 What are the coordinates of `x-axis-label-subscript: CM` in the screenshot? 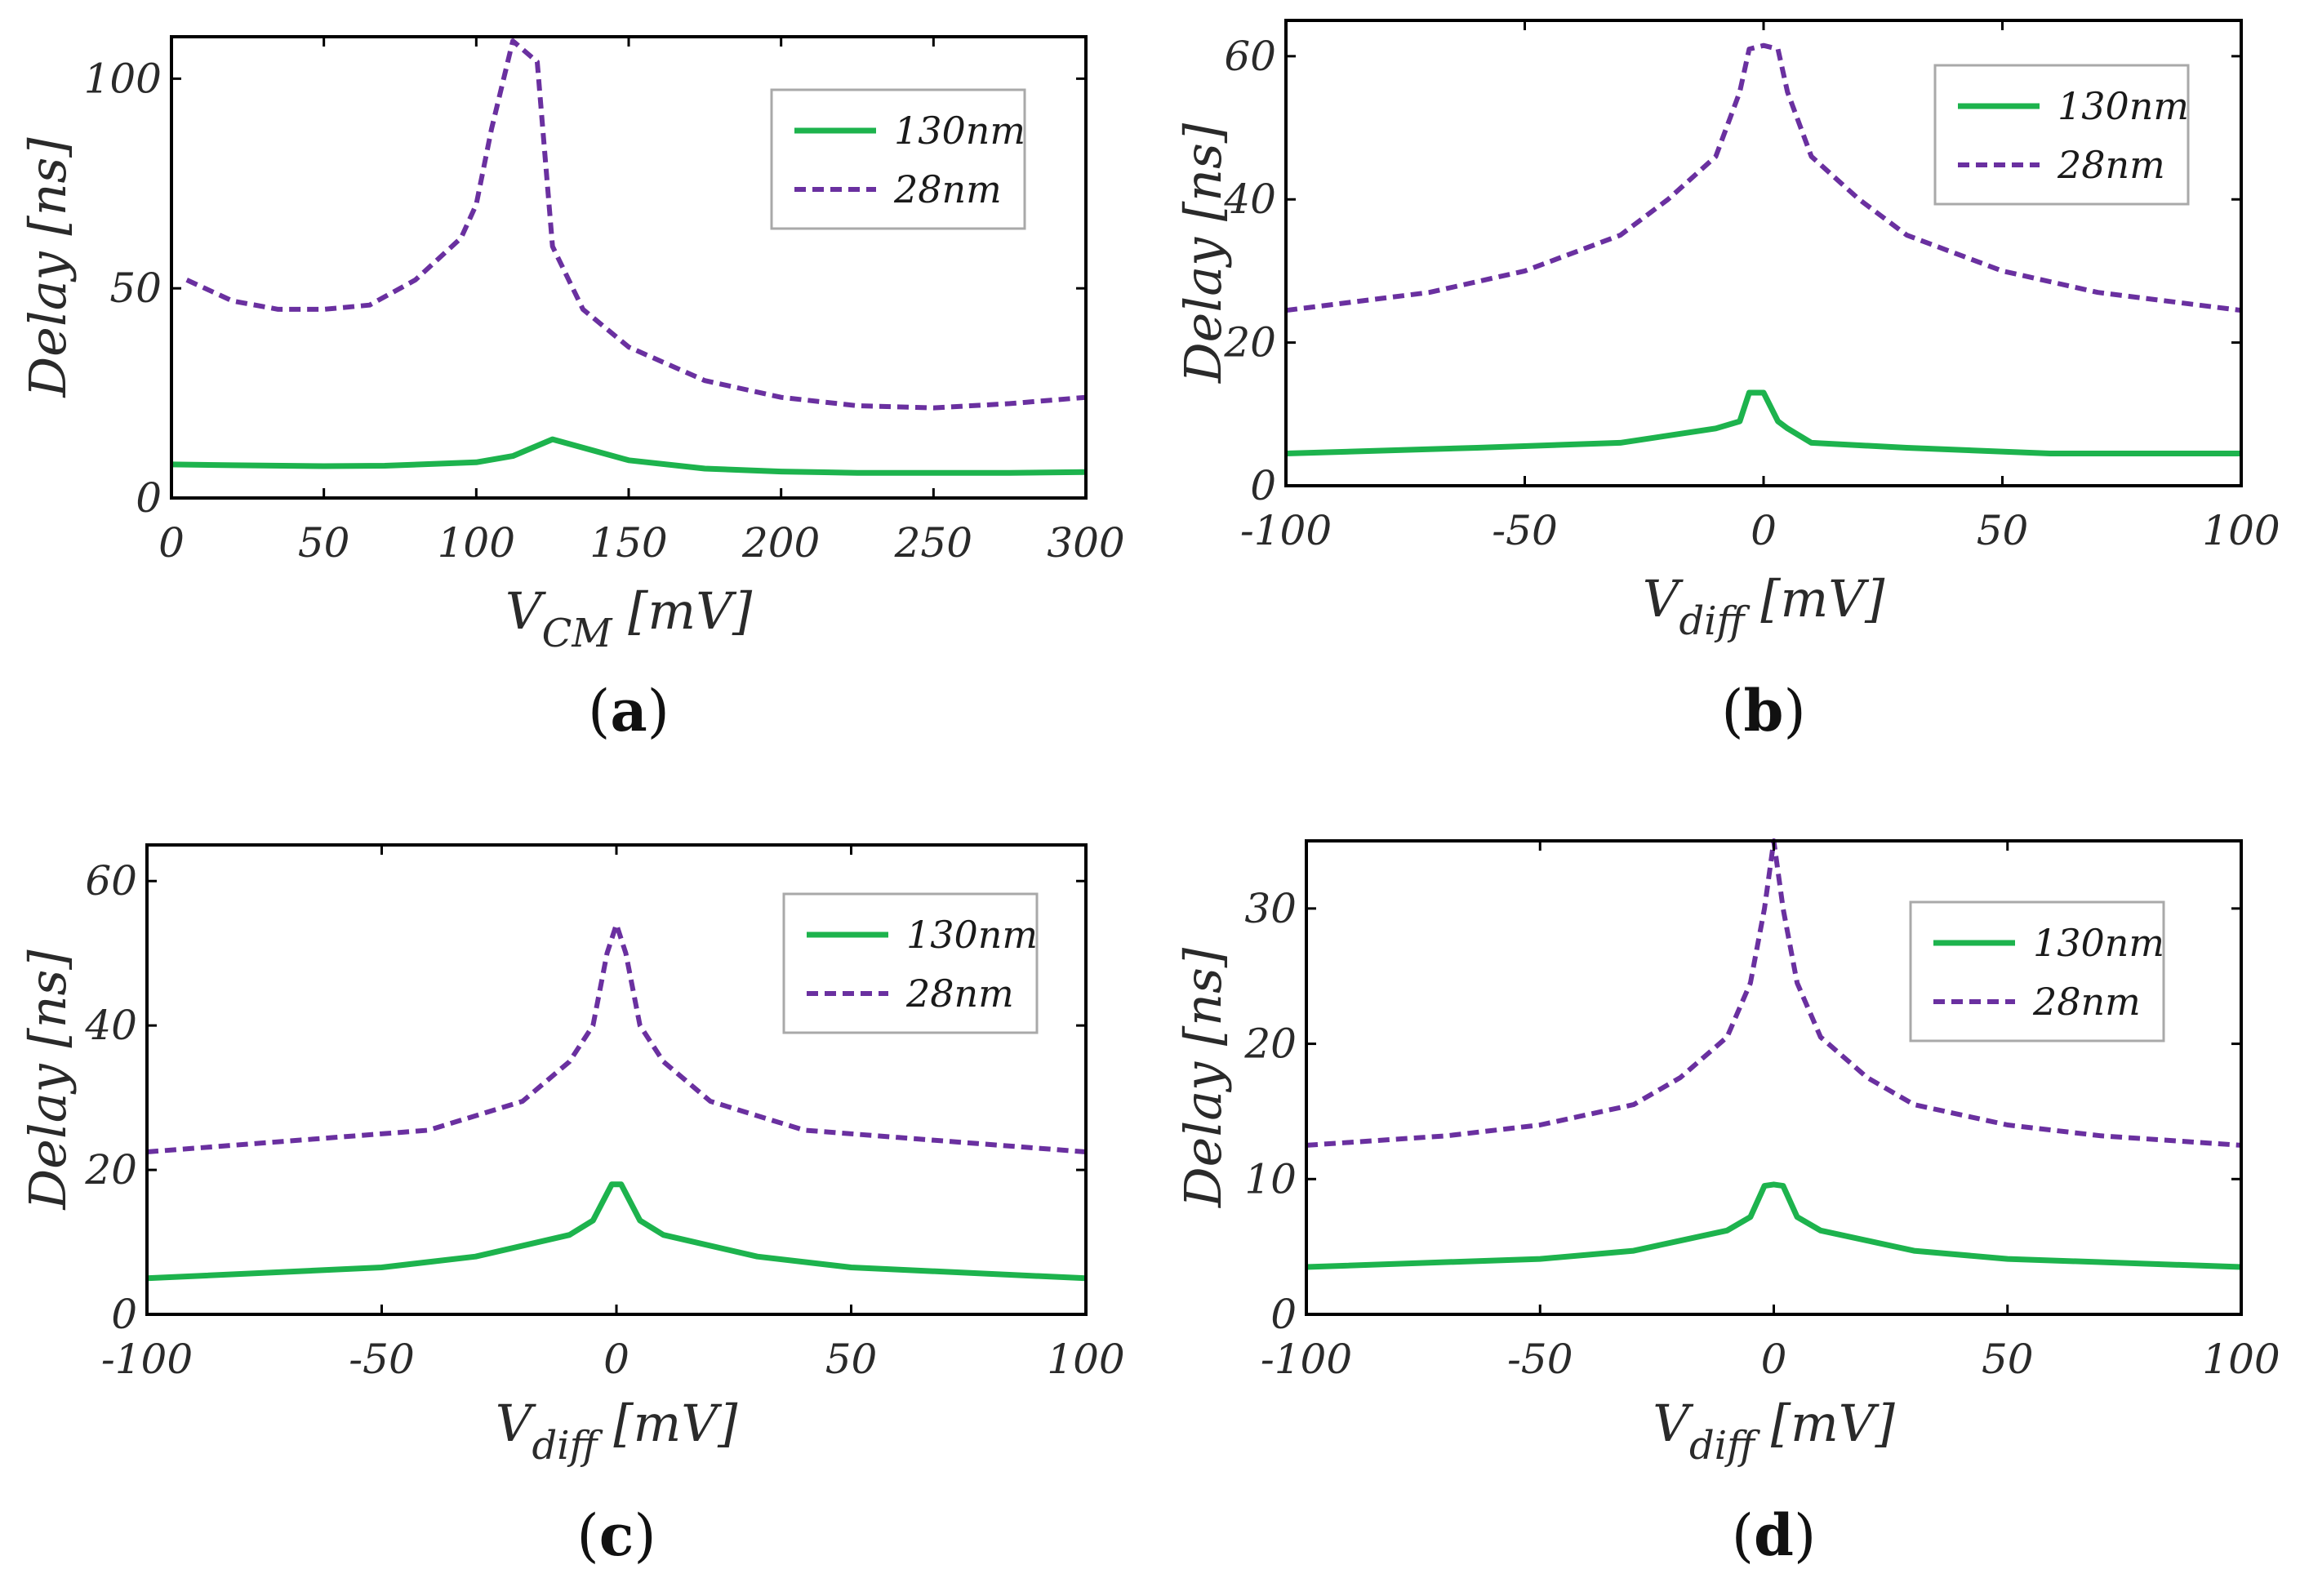 It's located at (578, 633).